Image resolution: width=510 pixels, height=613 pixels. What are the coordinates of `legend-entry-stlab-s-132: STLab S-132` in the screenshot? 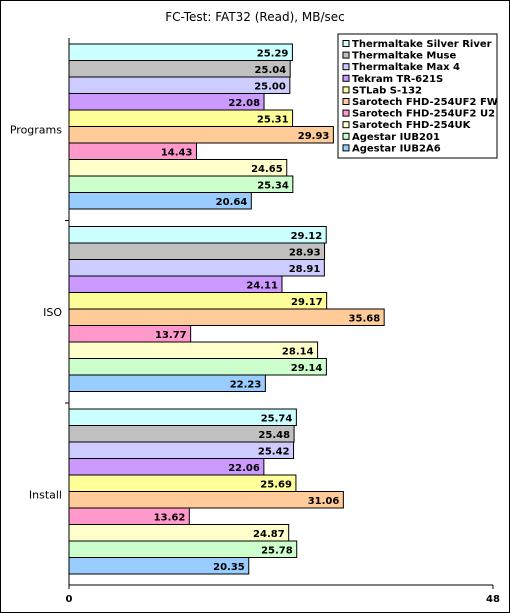 It's located at (387, 90).